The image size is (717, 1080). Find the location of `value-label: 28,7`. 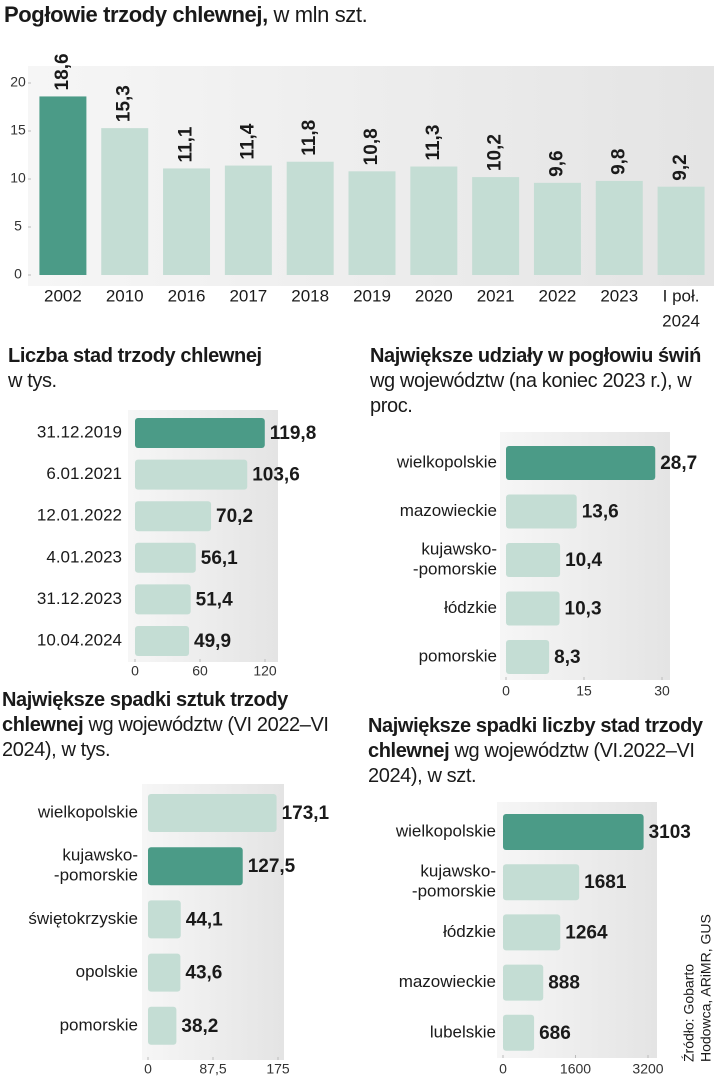

value-label: 28,7 is located at coordinates (678, 463).